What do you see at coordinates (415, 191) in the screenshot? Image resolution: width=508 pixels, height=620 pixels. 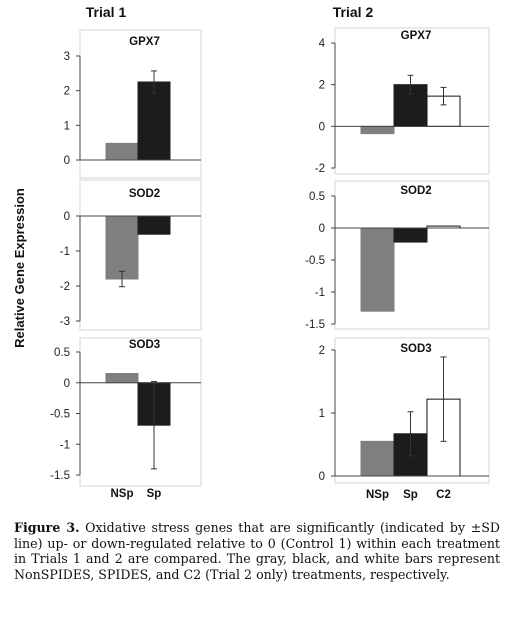 I see `trial2-sod2-title: SOD2` at bounding box center [415, 191].